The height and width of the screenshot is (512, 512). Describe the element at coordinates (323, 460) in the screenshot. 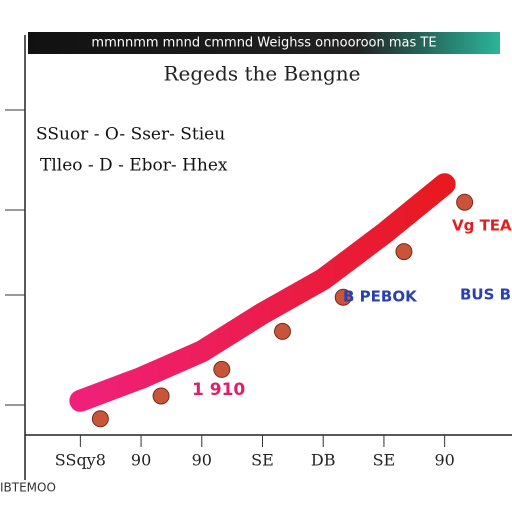

I see `x-tick-label: DB` at that location.